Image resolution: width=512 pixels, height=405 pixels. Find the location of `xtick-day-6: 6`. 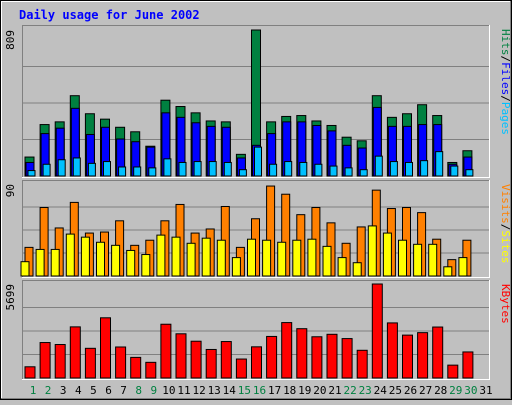

xtick-day-6: 6 is located at coordinates (108, 390).